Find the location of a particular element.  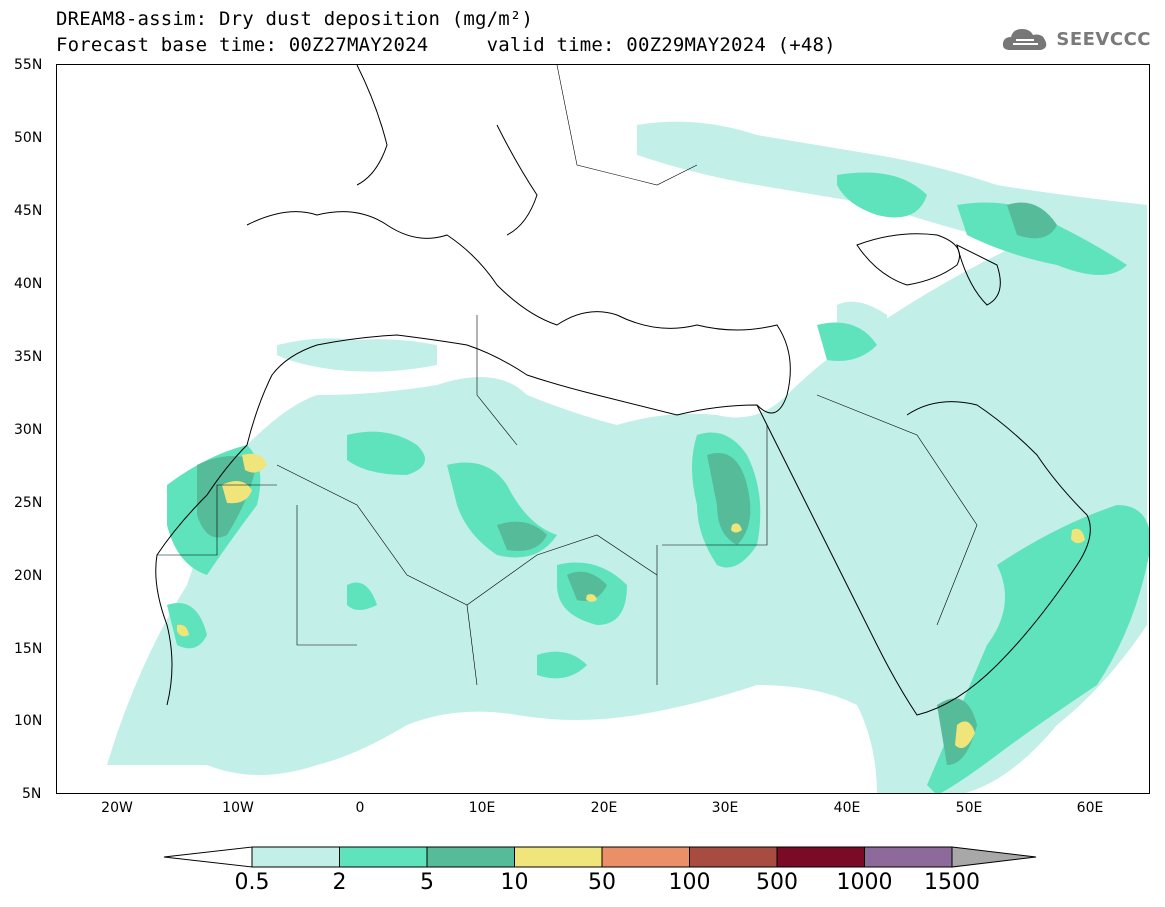

colorbar-label: 5 is located at coordinates (427, 882).